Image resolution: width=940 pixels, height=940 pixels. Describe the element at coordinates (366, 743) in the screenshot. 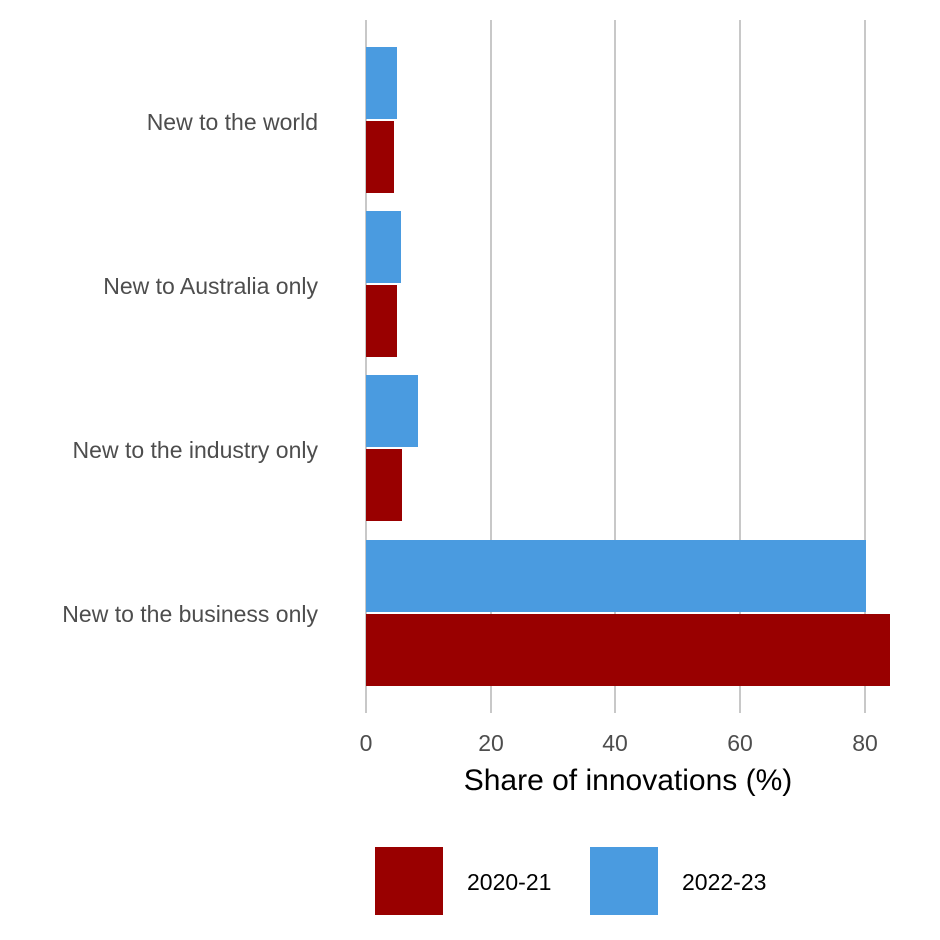

I see `x-tick: 0` at that location.